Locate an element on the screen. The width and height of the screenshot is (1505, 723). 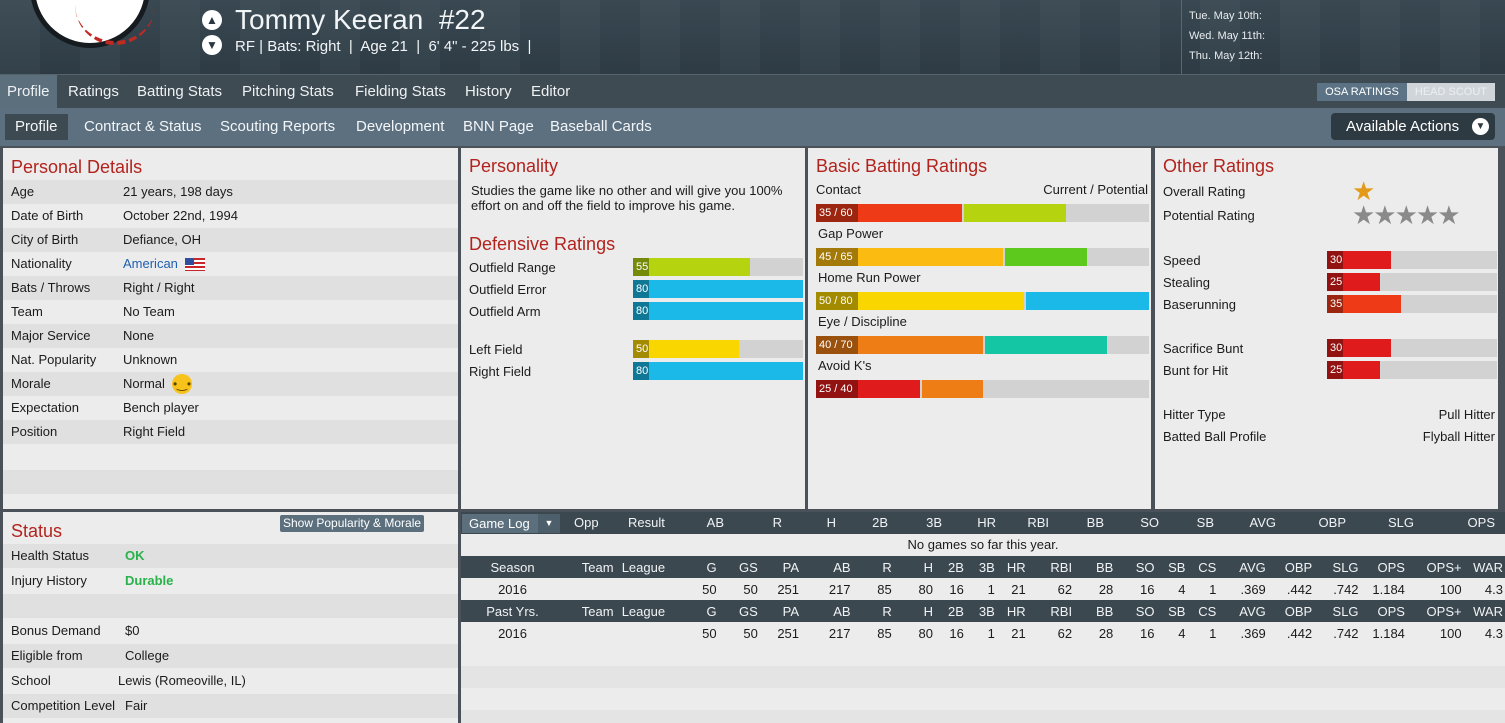
previous-player-icon: ▲ is located at coordinates (212, 20).